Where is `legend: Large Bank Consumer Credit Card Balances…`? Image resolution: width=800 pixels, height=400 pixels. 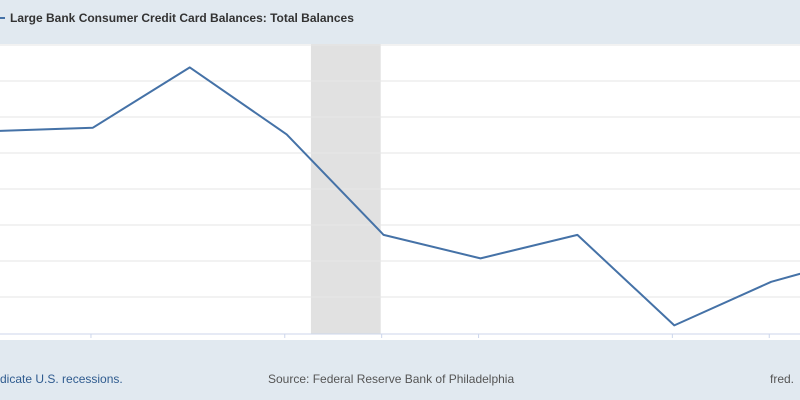 legend: Large Bank Consumer Credit Card Balances… is located at coordinates (400, 18).